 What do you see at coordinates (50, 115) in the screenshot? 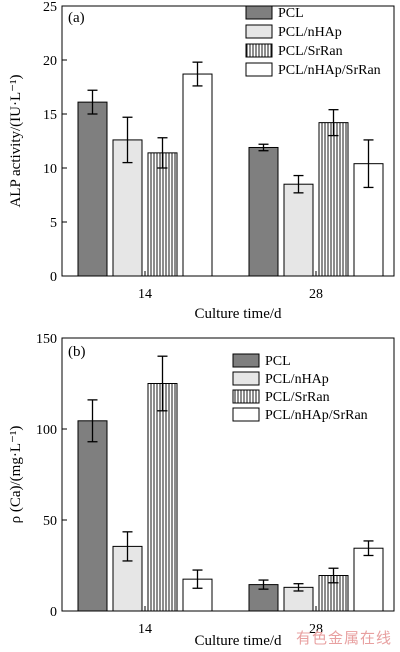
I see `y-tick-label: 15` at bounding box center [50, 115].